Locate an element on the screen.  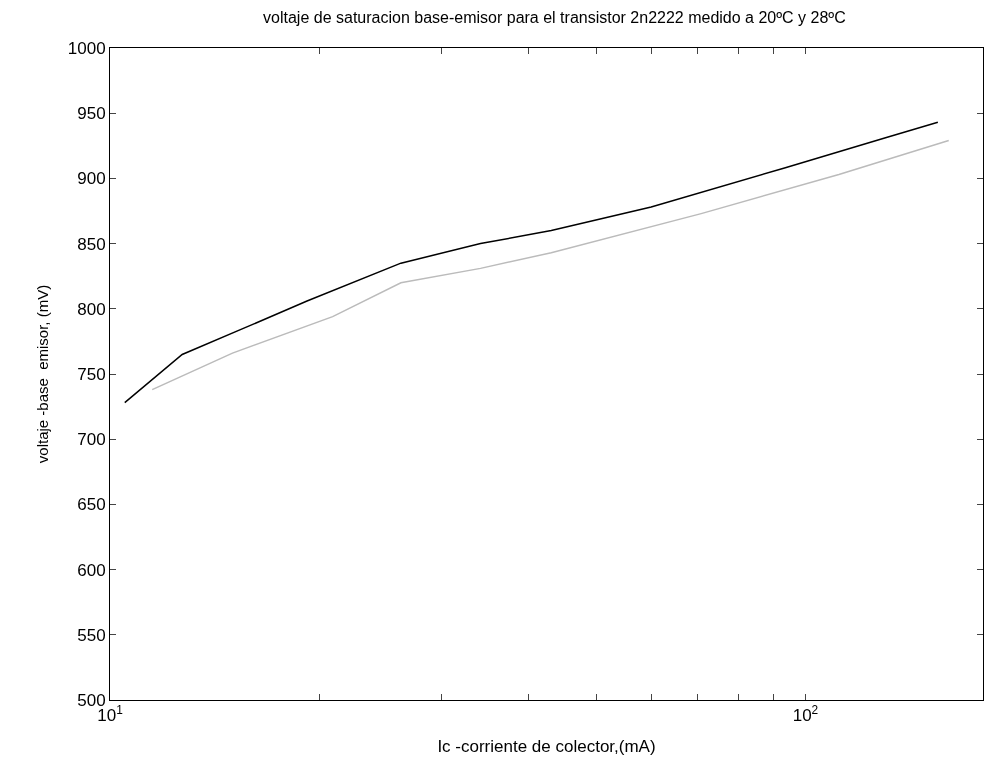
y-tick-label: 600 is located at coordinates (91, 570).